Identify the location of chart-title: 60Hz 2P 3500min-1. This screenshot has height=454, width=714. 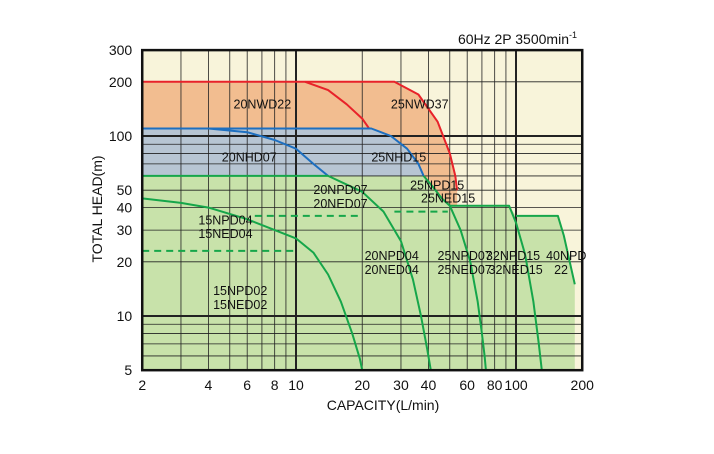
(517, 38).